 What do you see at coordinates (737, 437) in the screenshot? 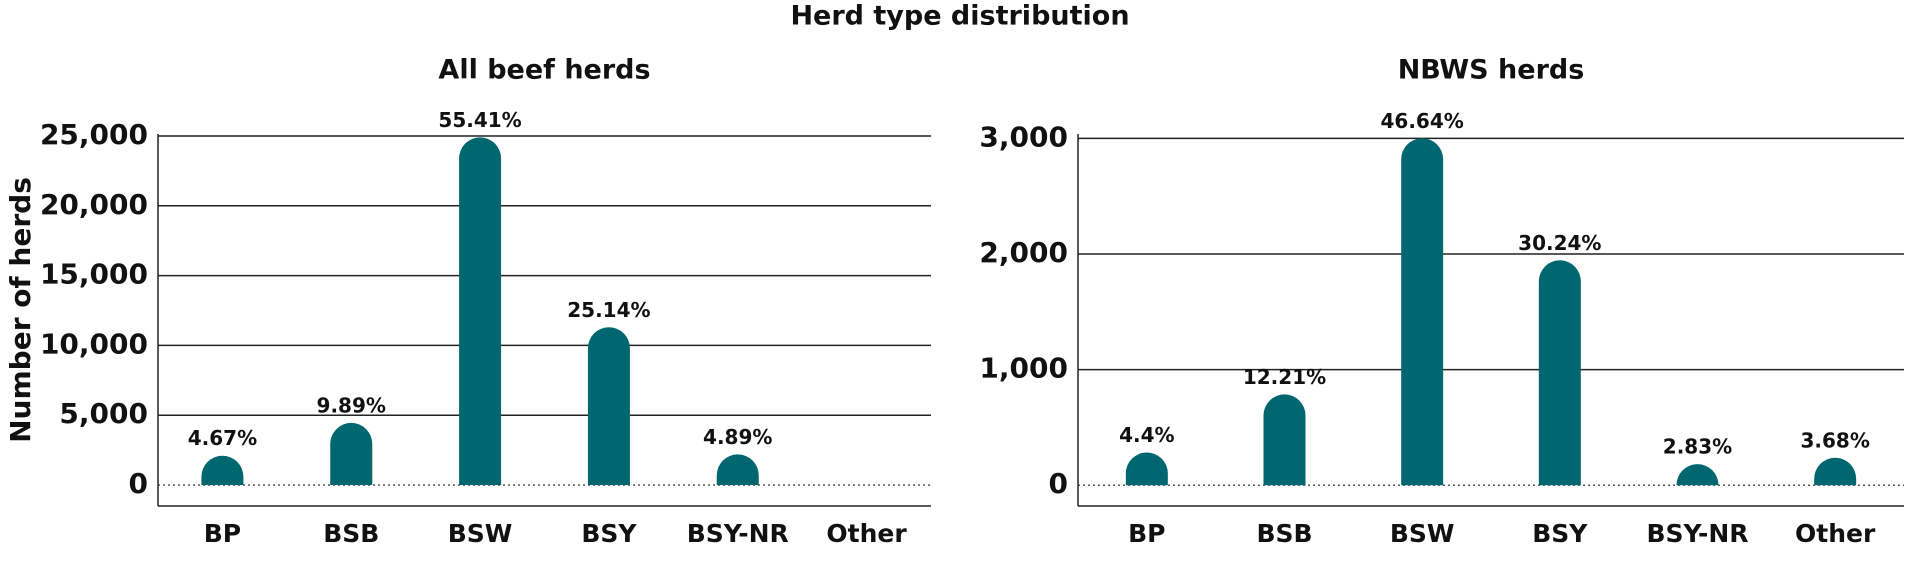
I see `value-label: 4.89%` at bounding box center [737, 437].